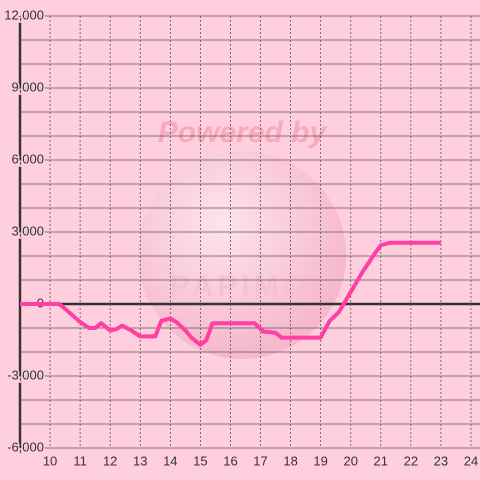 The width and height of the screenshot is (480, 480). I want to click on y-tick-label: 9,000, so click(27, 86).